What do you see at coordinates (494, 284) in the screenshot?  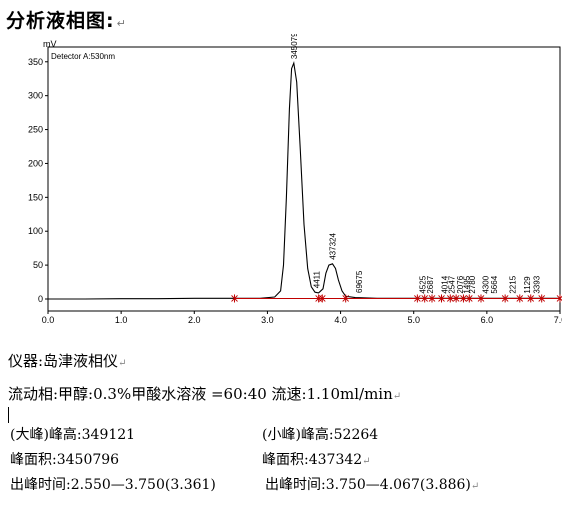 I see `peak-area-label: 5664` at bounding box center [494, 284].